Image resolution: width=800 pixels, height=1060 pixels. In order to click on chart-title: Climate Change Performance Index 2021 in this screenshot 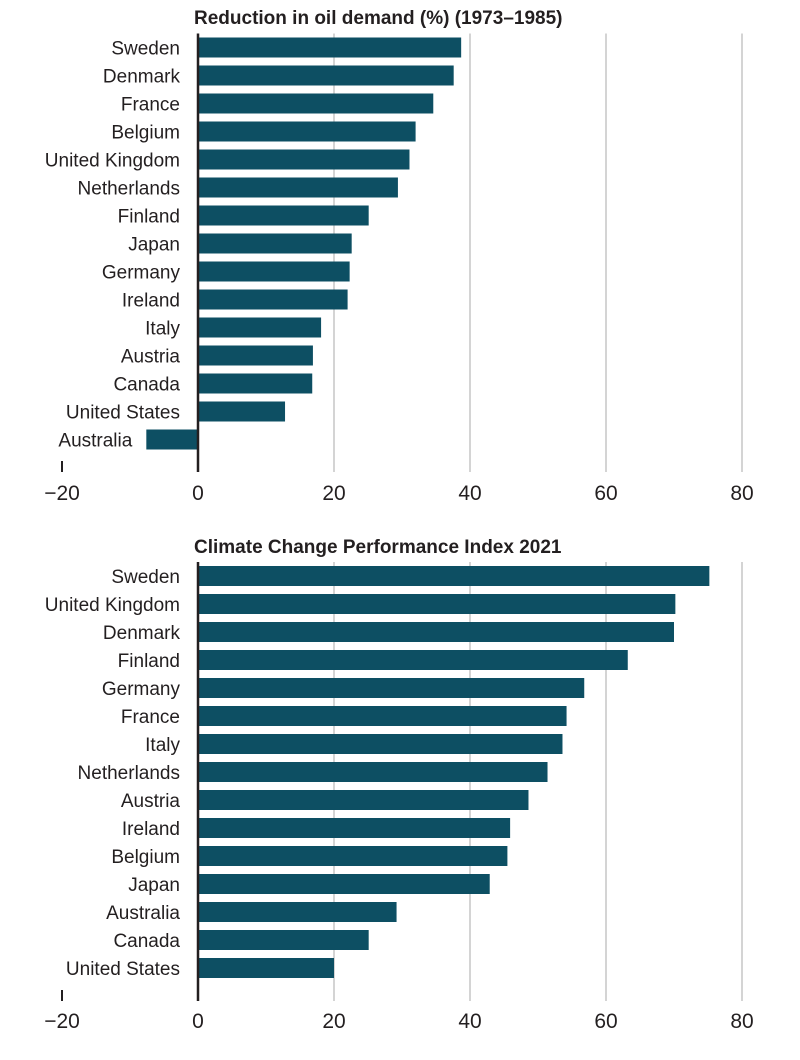, I will do `click(378, 547)`.